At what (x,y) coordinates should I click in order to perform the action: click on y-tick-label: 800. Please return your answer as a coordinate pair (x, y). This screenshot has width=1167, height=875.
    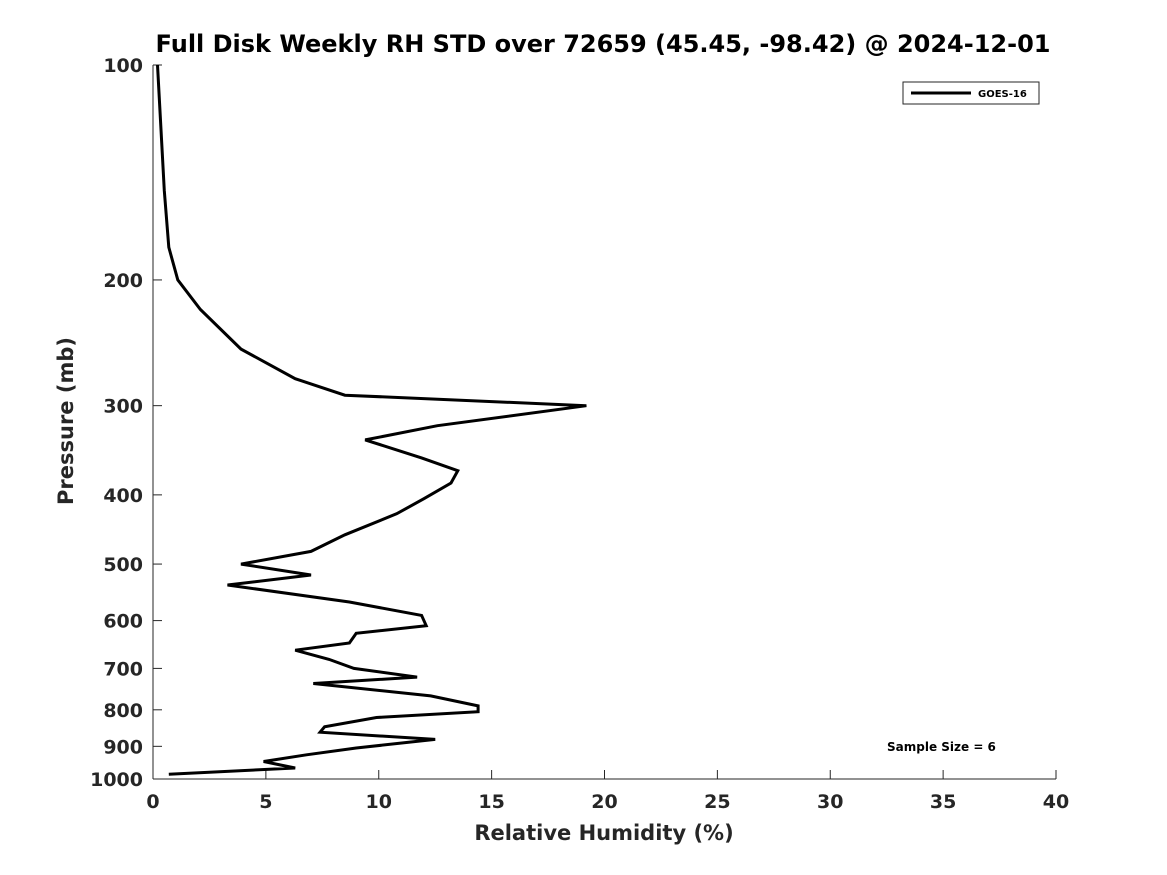
    Looking at the image, I should click on (123, 711).